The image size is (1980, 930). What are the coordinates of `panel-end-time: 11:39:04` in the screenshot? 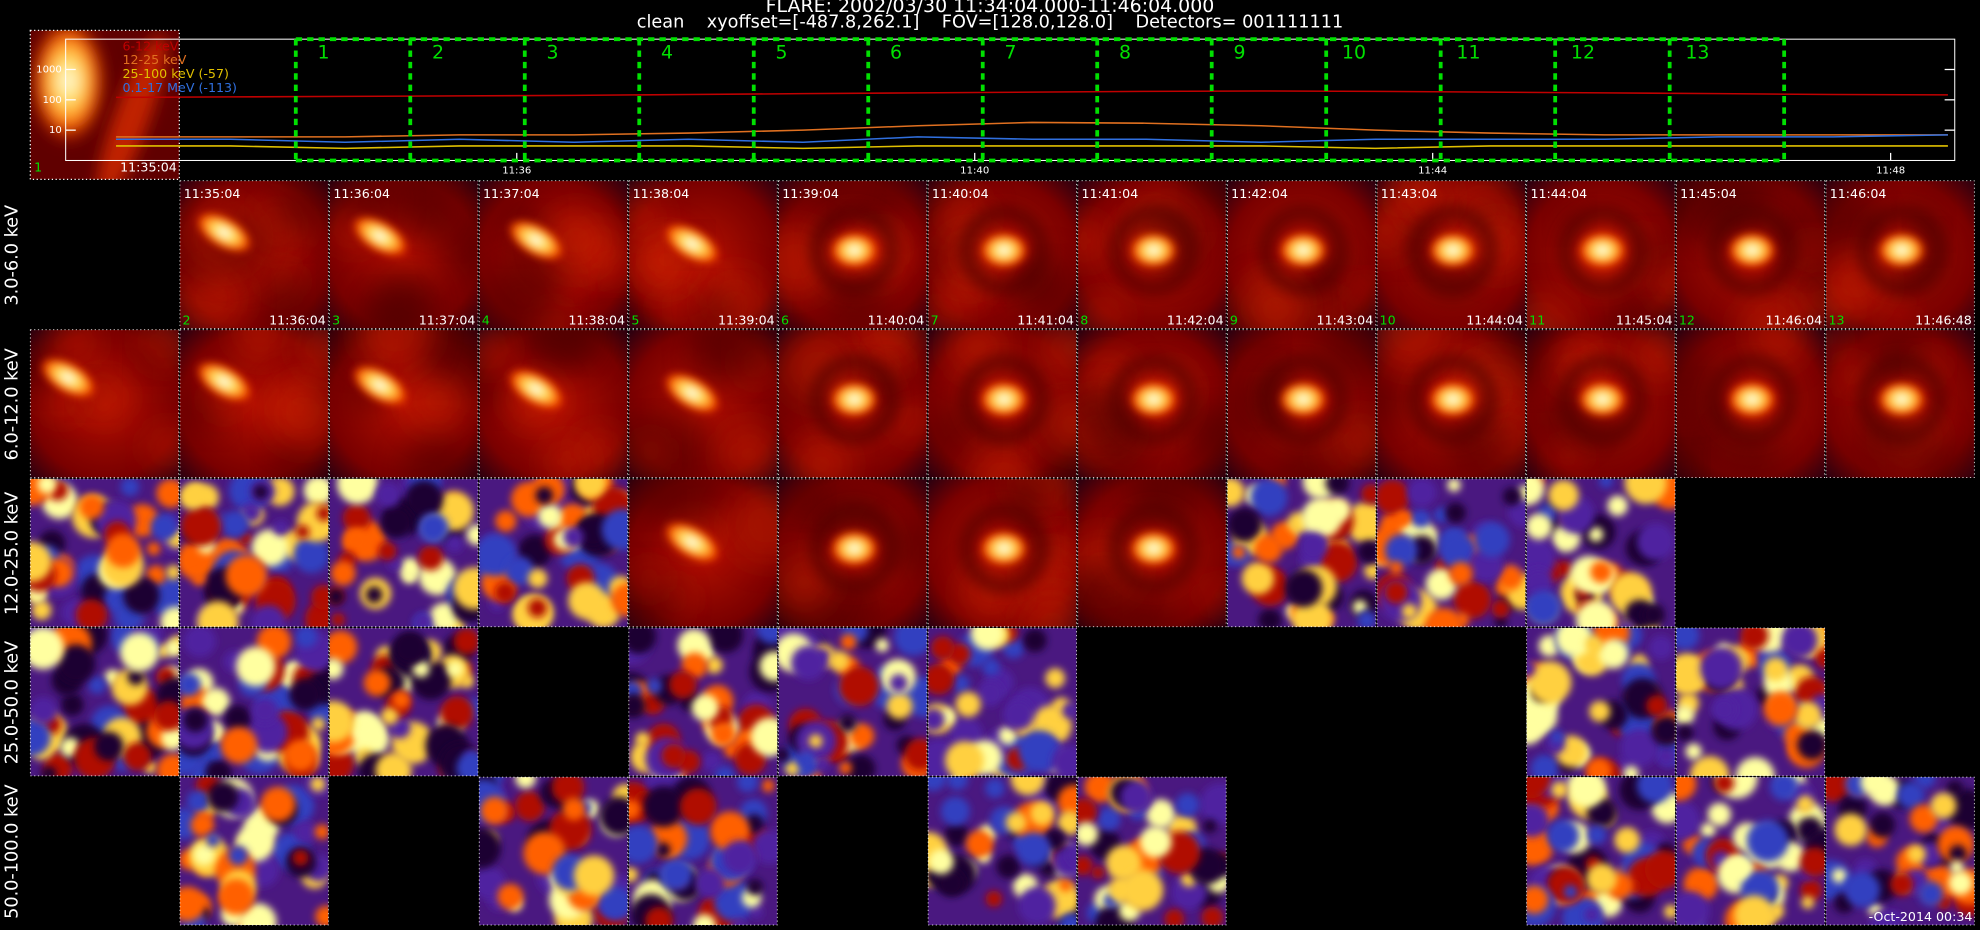 It's located at (746, 319).